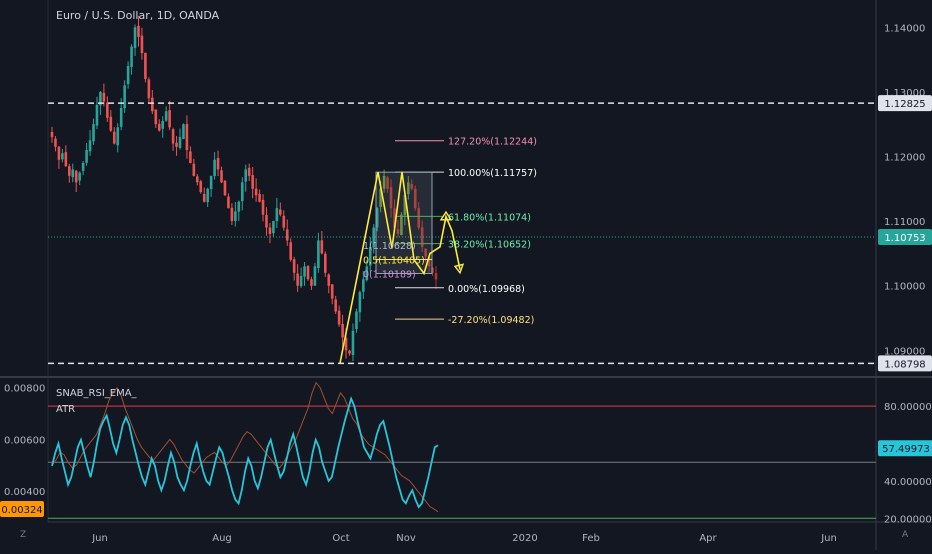 The width and height of the screenshot is (932, 554). I want to click on x-tick-label: 2020, so click(524, 538).